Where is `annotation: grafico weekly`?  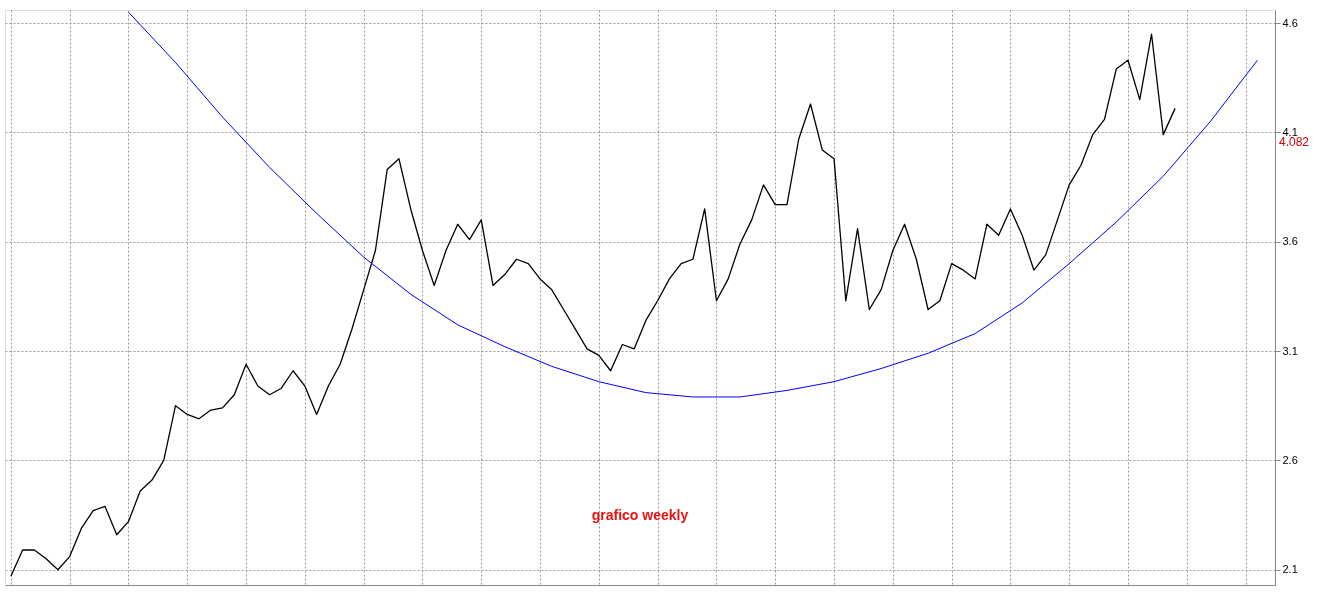 annotation: grafico weekly is located at coordinates (640, 515).